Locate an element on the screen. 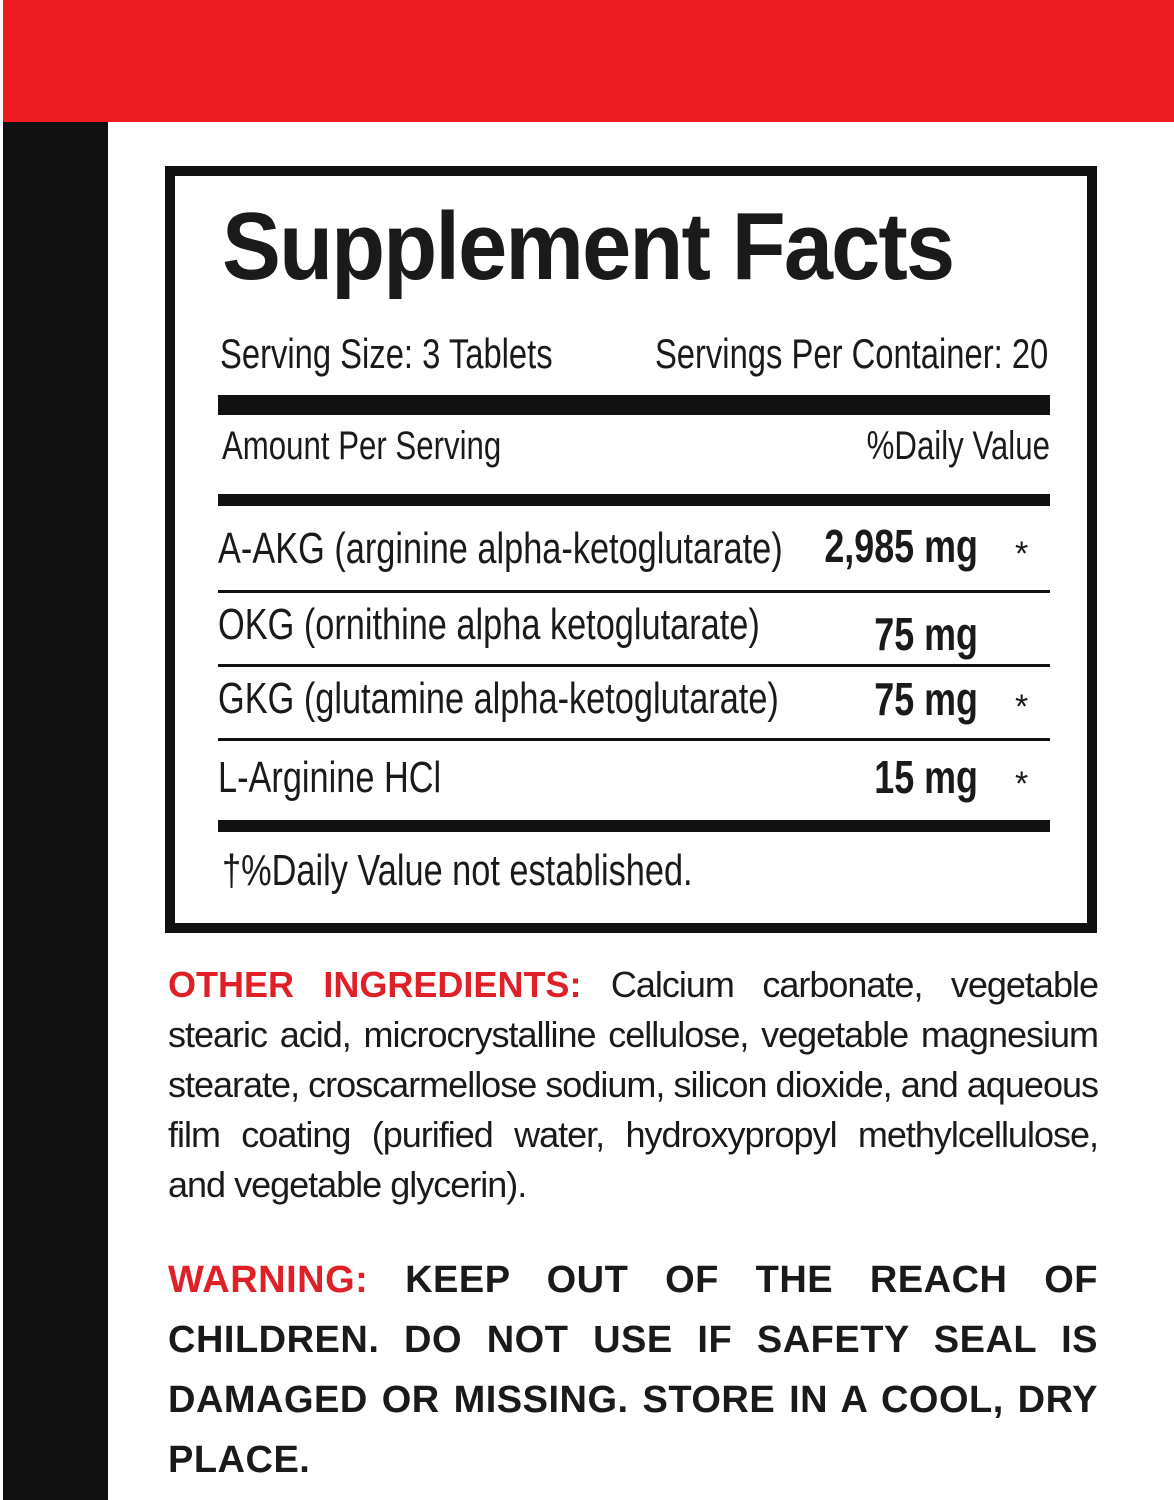  ingredient-name: L-Arginine HCl is located at coordinates (330, 777).